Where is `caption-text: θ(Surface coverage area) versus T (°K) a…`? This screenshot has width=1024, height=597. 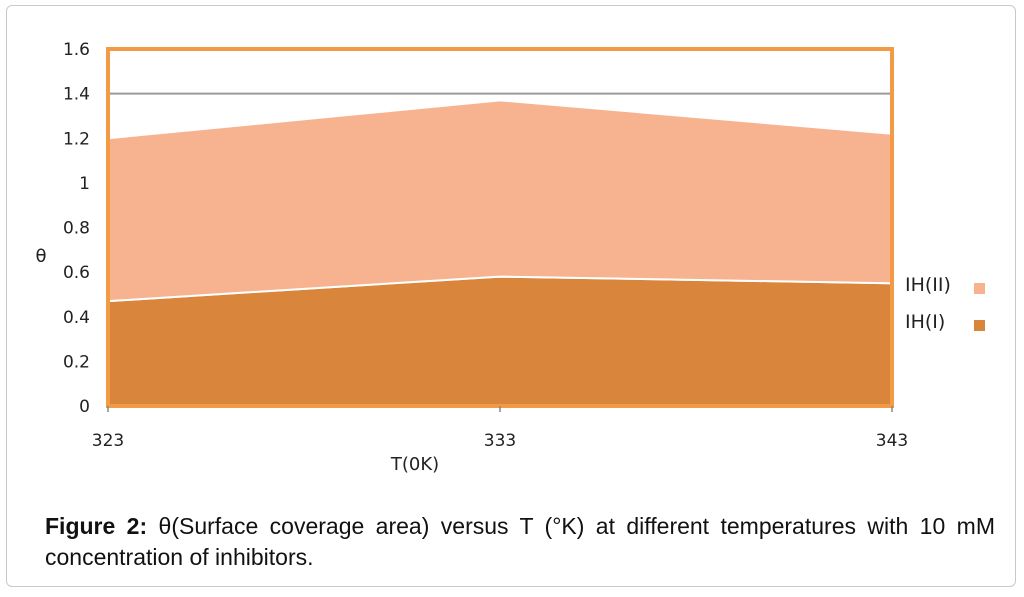
caption-text: θ(Surface coverage area) versus T (°K) a… is located at coordinates (520, 541).